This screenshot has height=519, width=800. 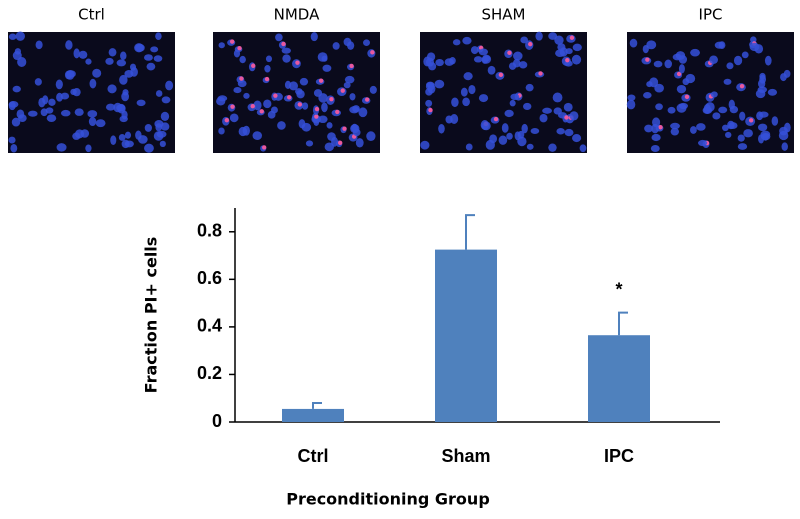 What do you see at coordinates (209, 326) in the screenshot?
I see `y-tick-label: 0.4` at bounding box center [209, 326].